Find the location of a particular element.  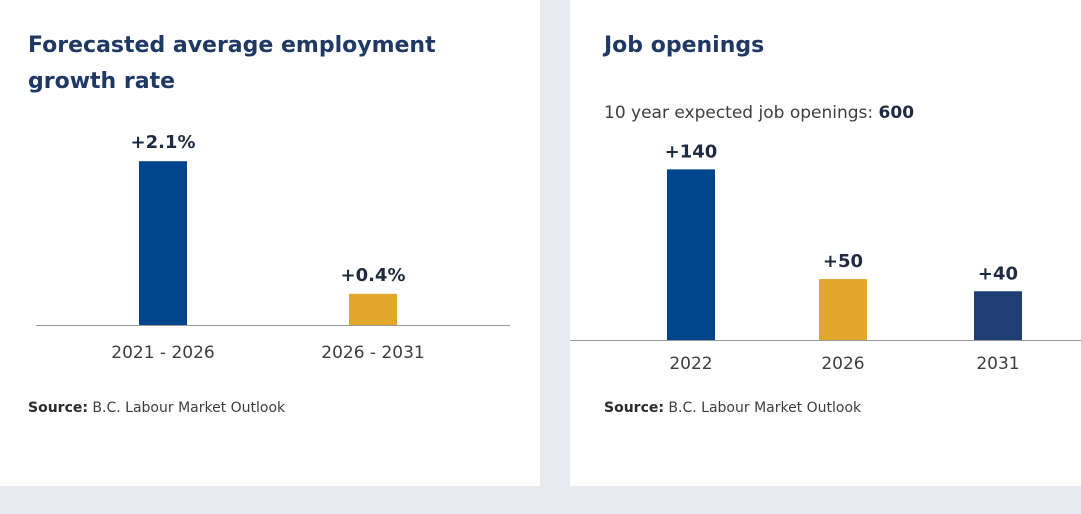

growth-rate-source: Source: B.C. Labour Market Outlook is located at coordinates (156, 408).